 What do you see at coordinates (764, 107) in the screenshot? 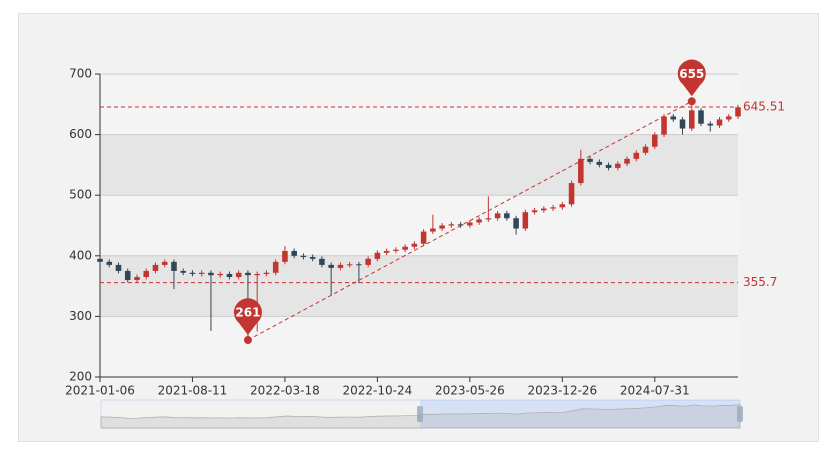
I see `mark-line-label: 645.51` at bounding box center [764, 107].